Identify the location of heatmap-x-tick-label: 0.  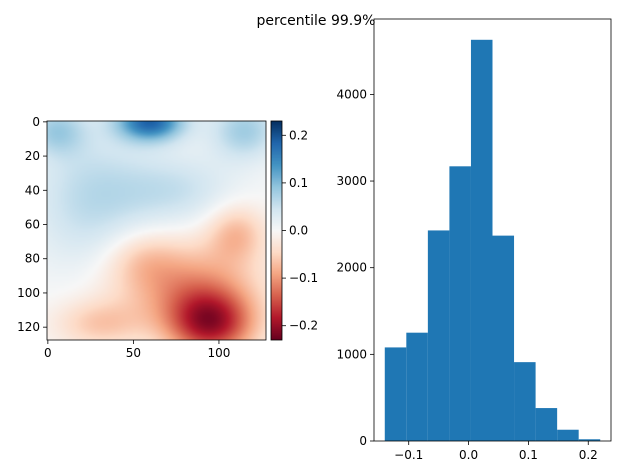
(48, 353).